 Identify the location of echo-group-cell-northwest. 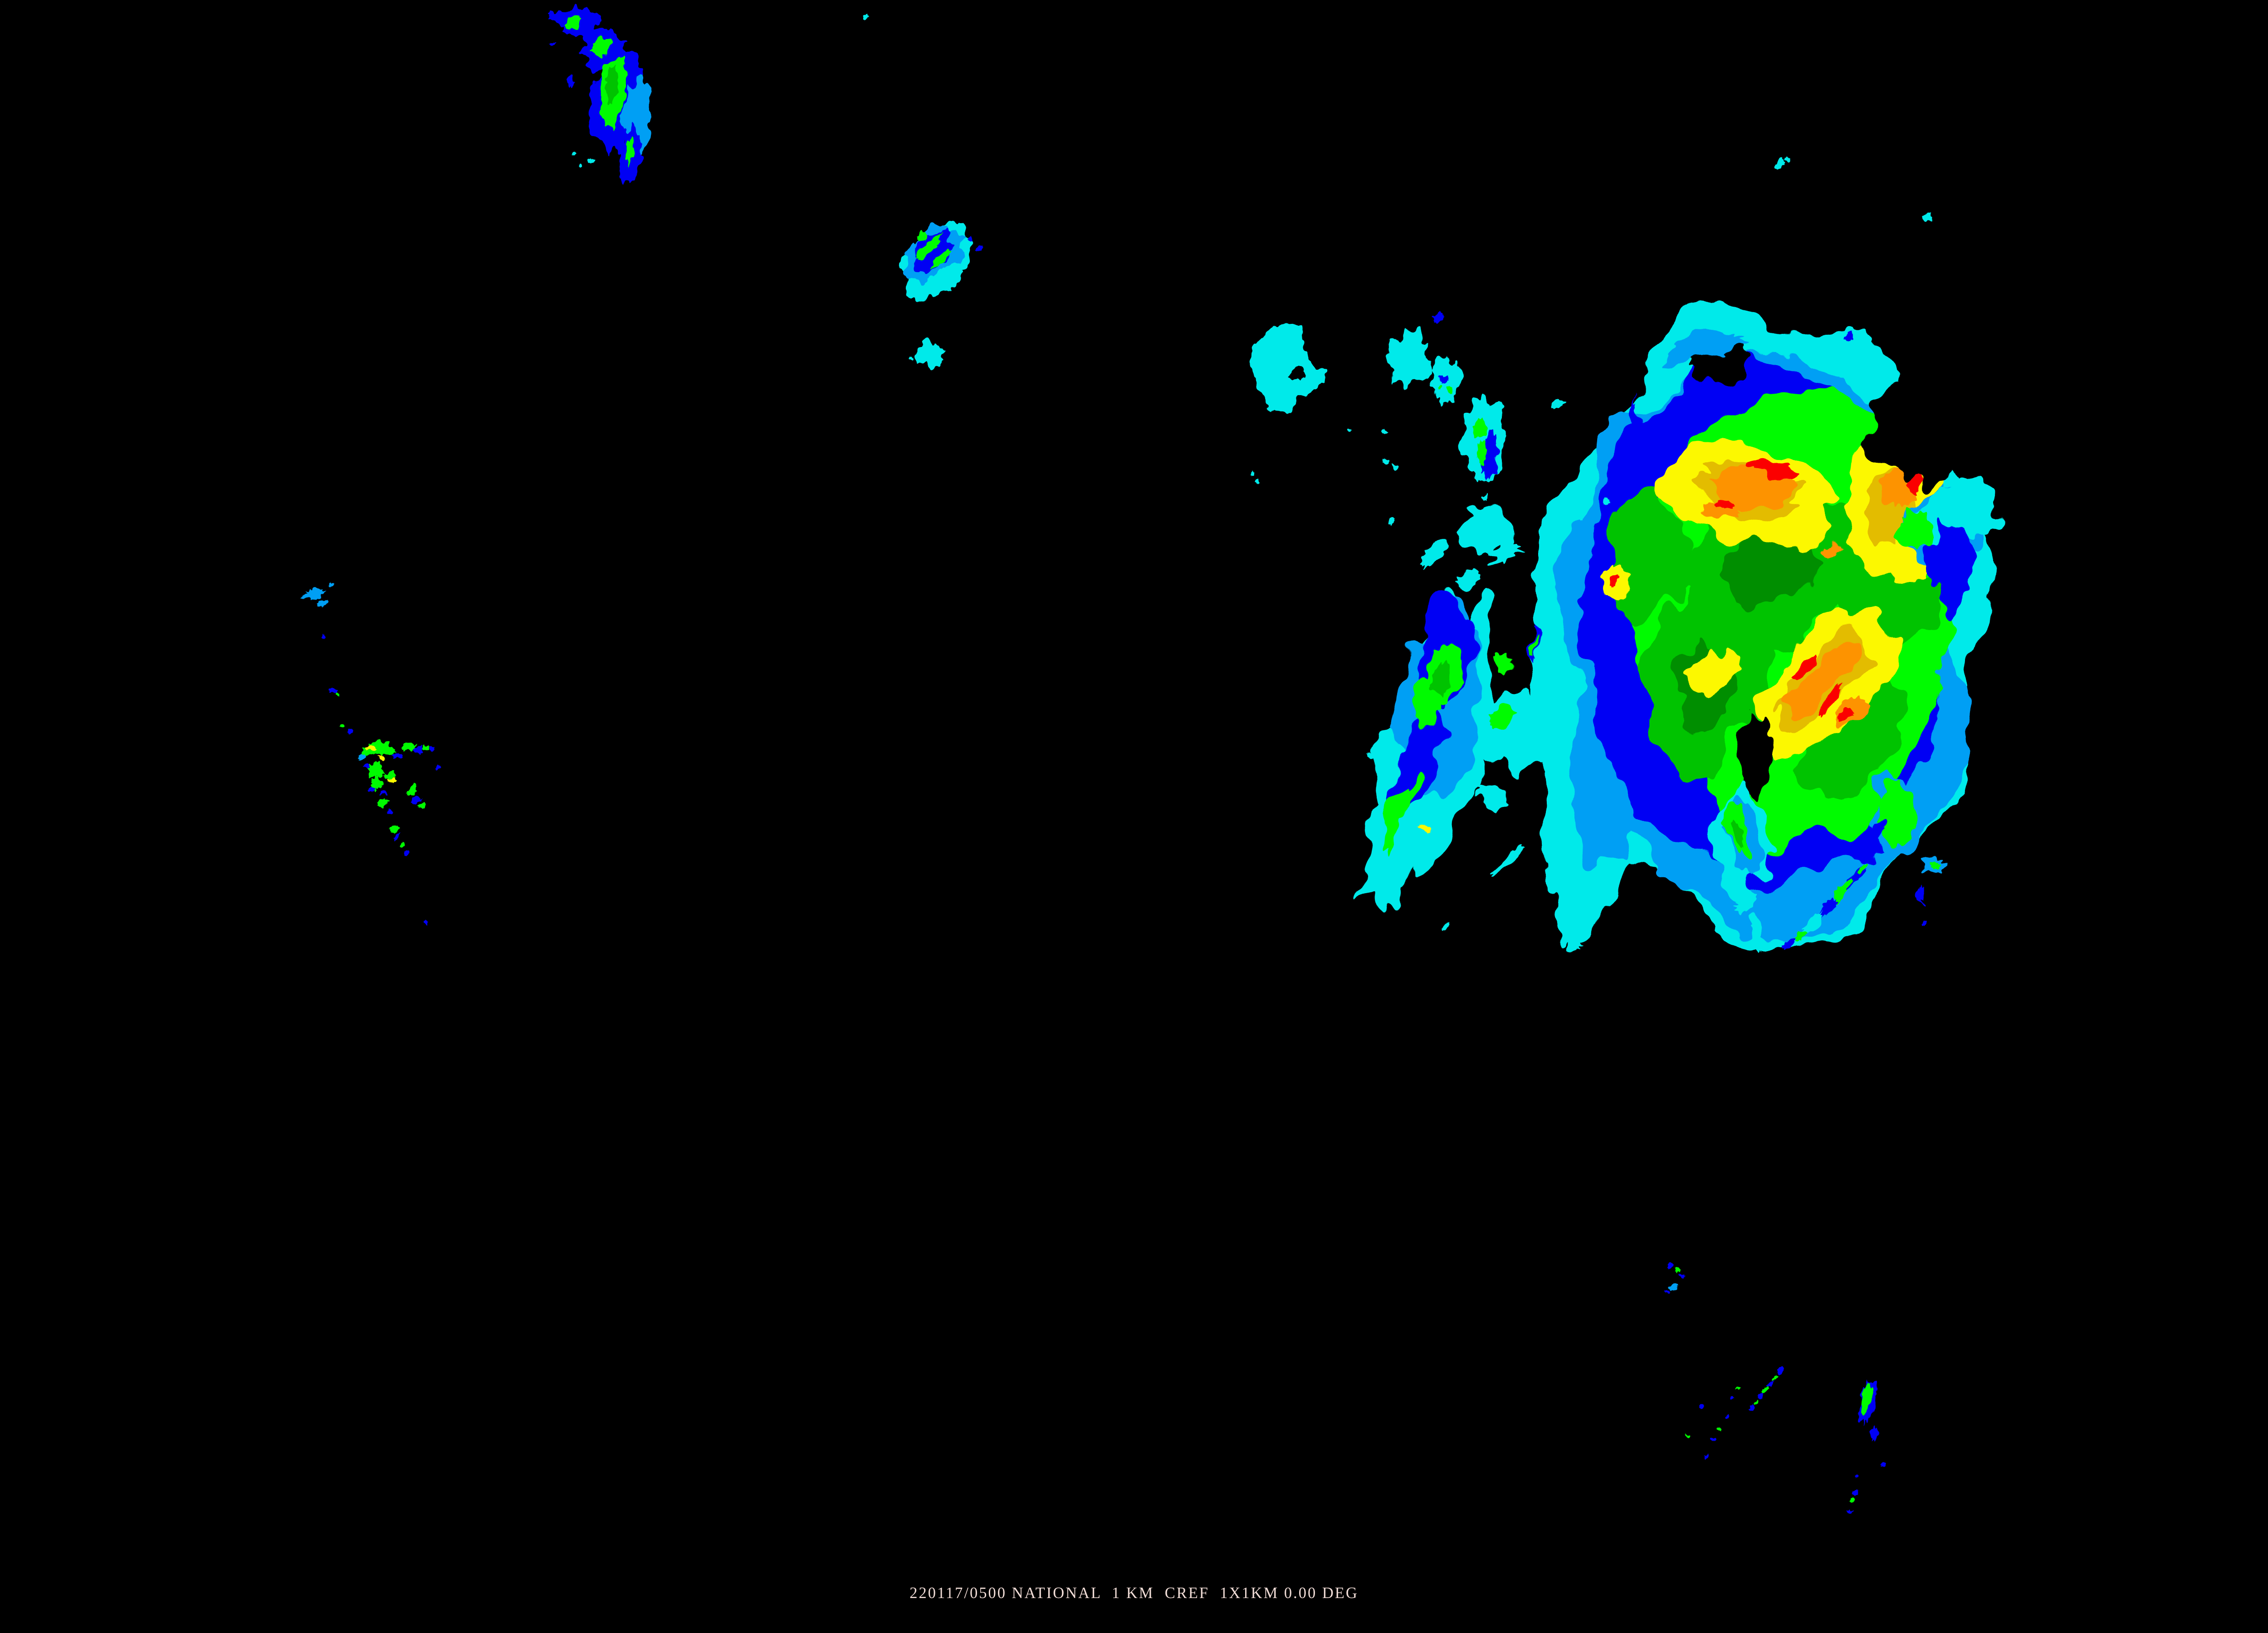
(599, 95).